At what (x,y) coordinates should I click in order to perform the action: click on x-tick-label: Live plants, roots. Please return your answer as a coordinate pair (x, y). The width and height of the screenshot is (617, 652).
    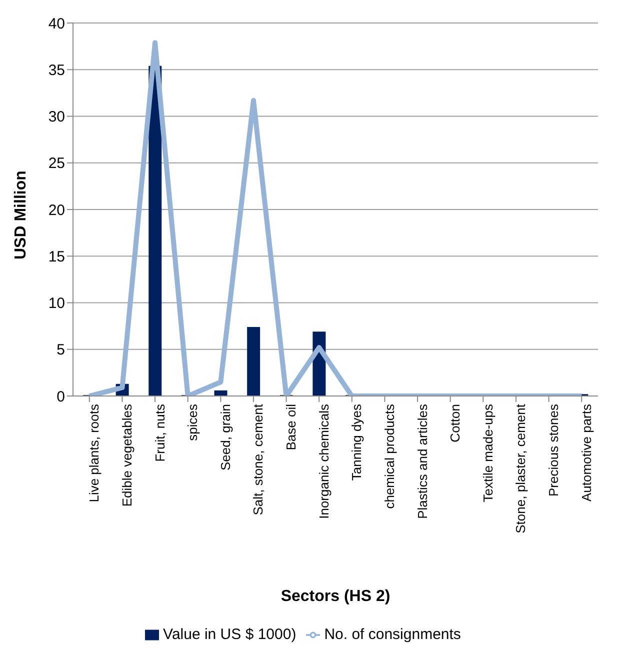
    Looking at the image, I should click on (94, 453).